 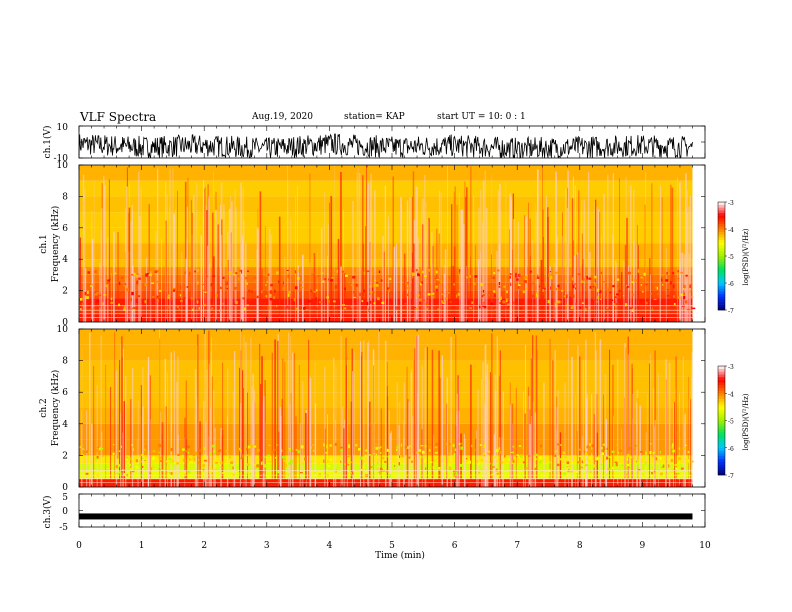 I want to click on ch3-ylabel: ch.3(V), so click(x=47, y=512).